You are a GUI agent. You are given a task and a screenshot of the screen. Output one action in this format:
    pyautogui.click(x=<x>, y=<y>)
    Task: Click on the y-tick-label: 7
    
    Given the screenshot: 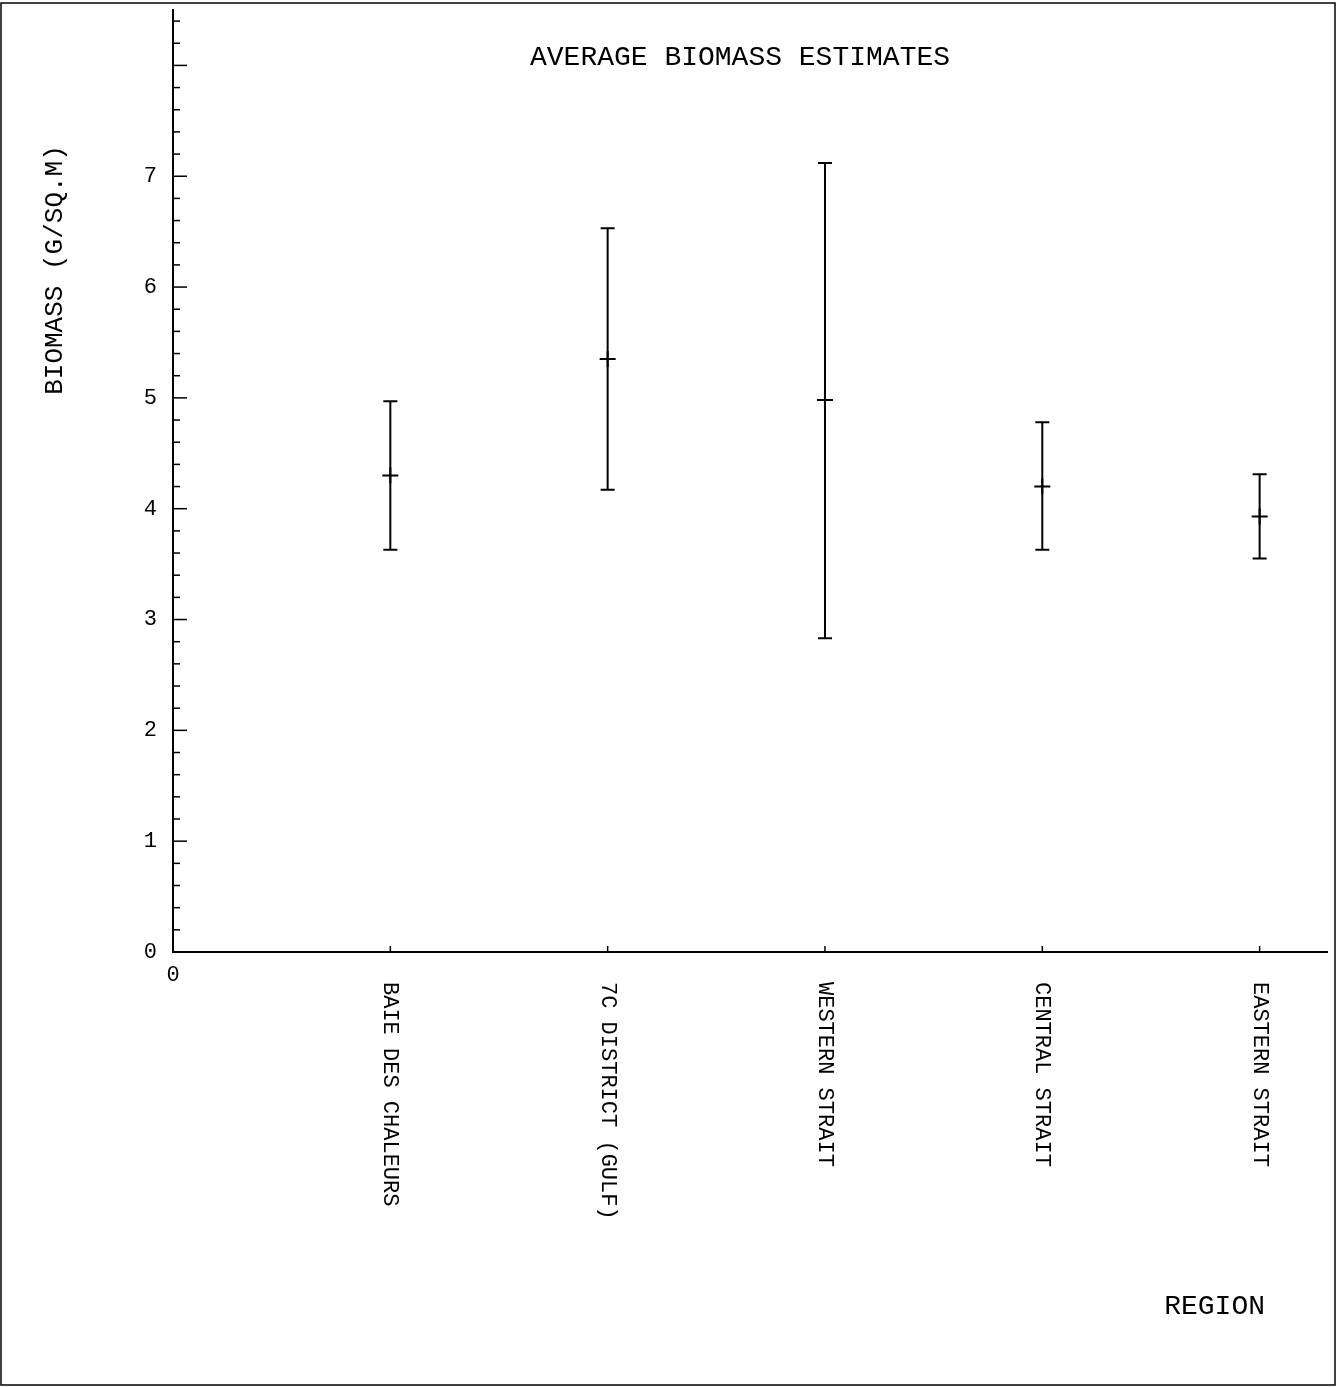 What is the action you would take?
    pyautogui.click(x=150, y=177)
    